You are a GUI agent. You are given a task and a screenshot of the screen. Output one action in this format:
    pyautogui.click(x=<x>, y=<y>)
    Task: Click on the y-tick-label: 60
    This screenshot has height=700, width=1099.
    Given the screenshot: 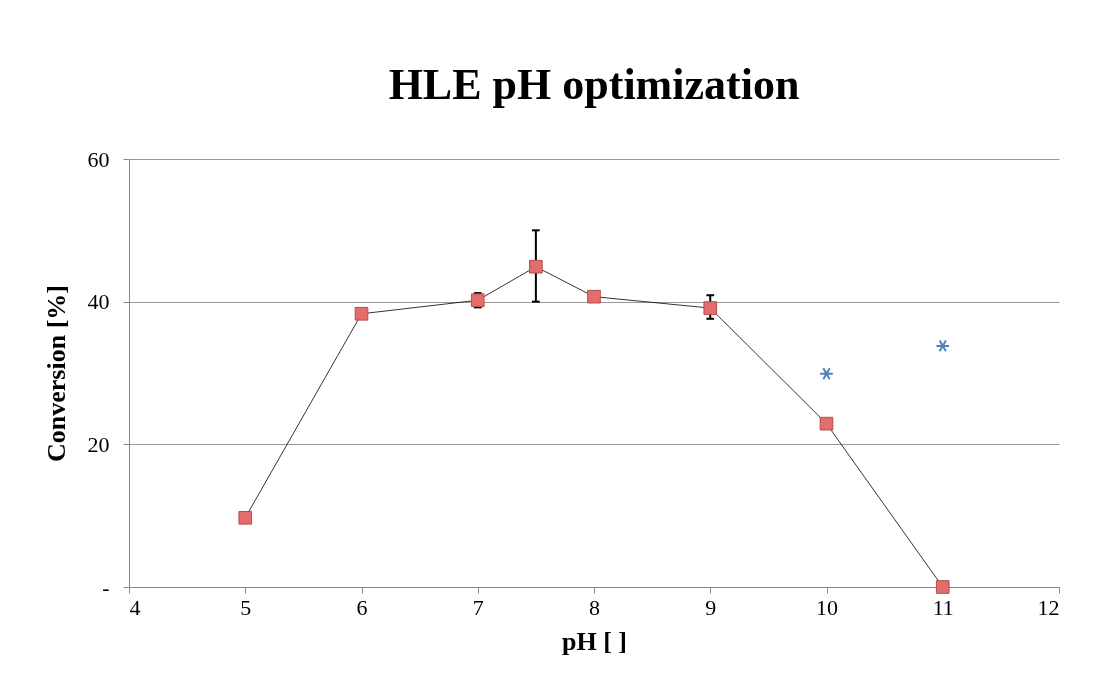 What is the action you would take?
    pyautogui.click(x=98, y=159)
    